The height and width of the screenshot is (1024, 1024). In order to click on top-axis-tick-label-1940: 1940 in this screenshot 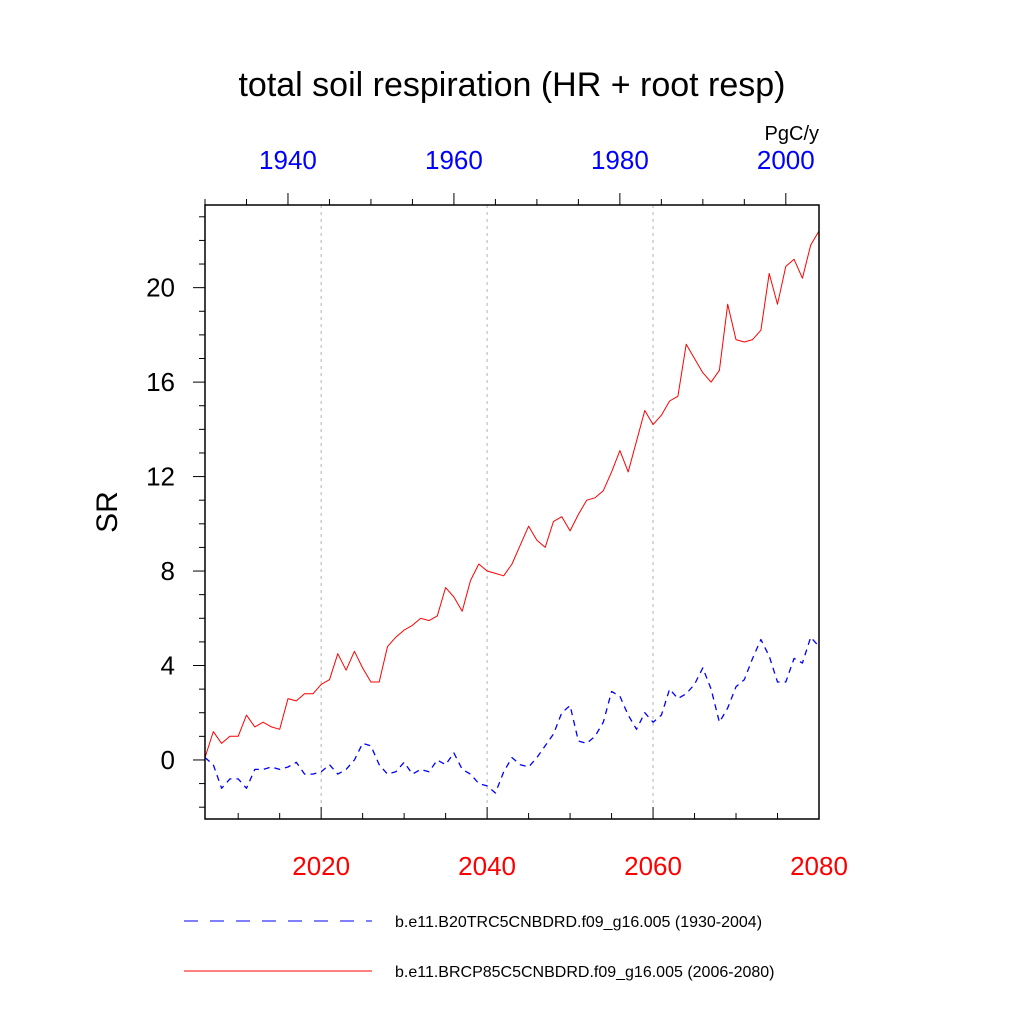, I will do `click(288, 160)`.